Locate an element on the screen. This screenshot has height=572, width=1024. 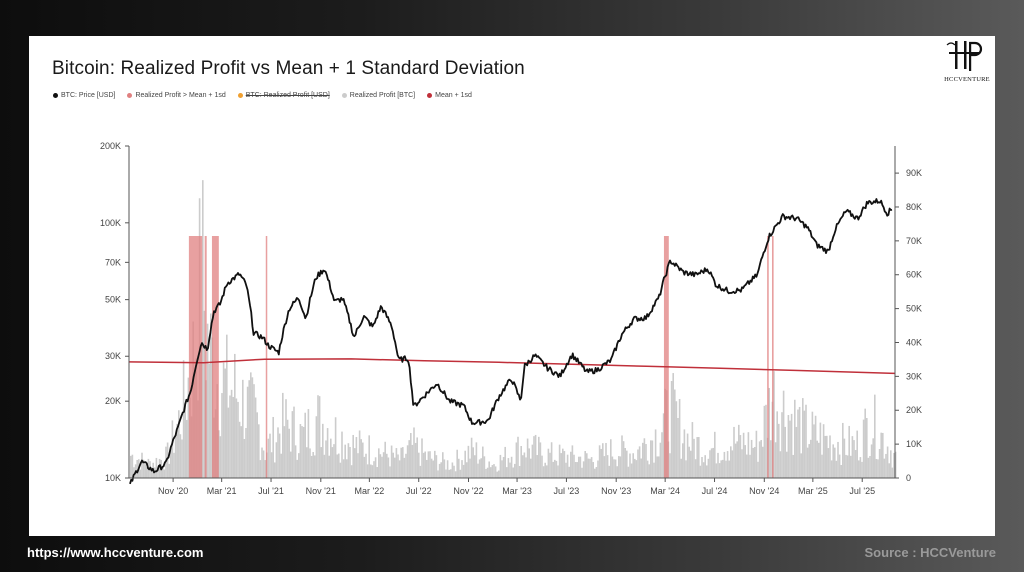
logo-text: HCCVENTURE is located at coordinates (967, 79).